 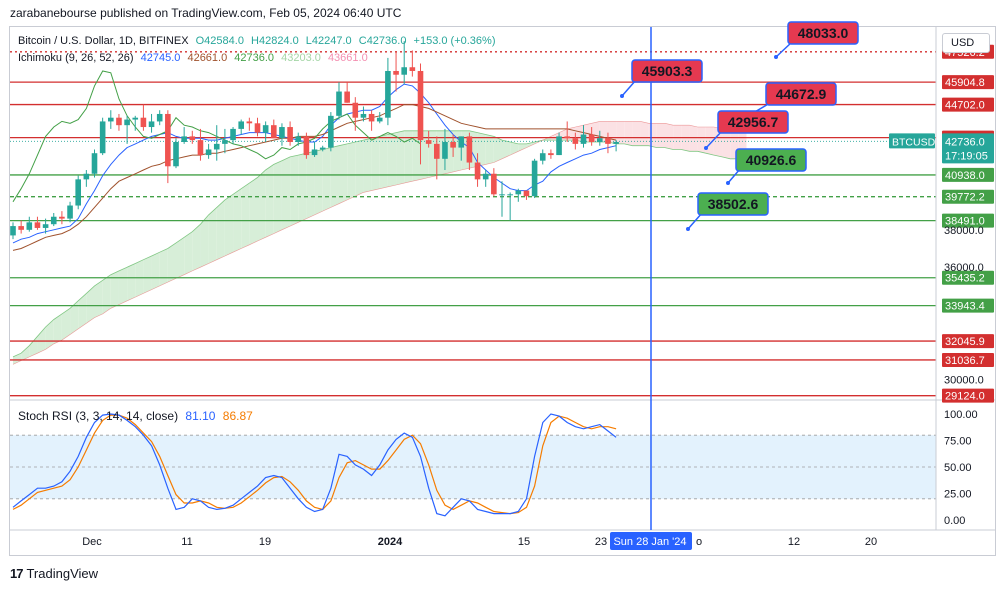 I want to click on ichimoku-lagging-value: 42736.0, so click(x=254, y=58).